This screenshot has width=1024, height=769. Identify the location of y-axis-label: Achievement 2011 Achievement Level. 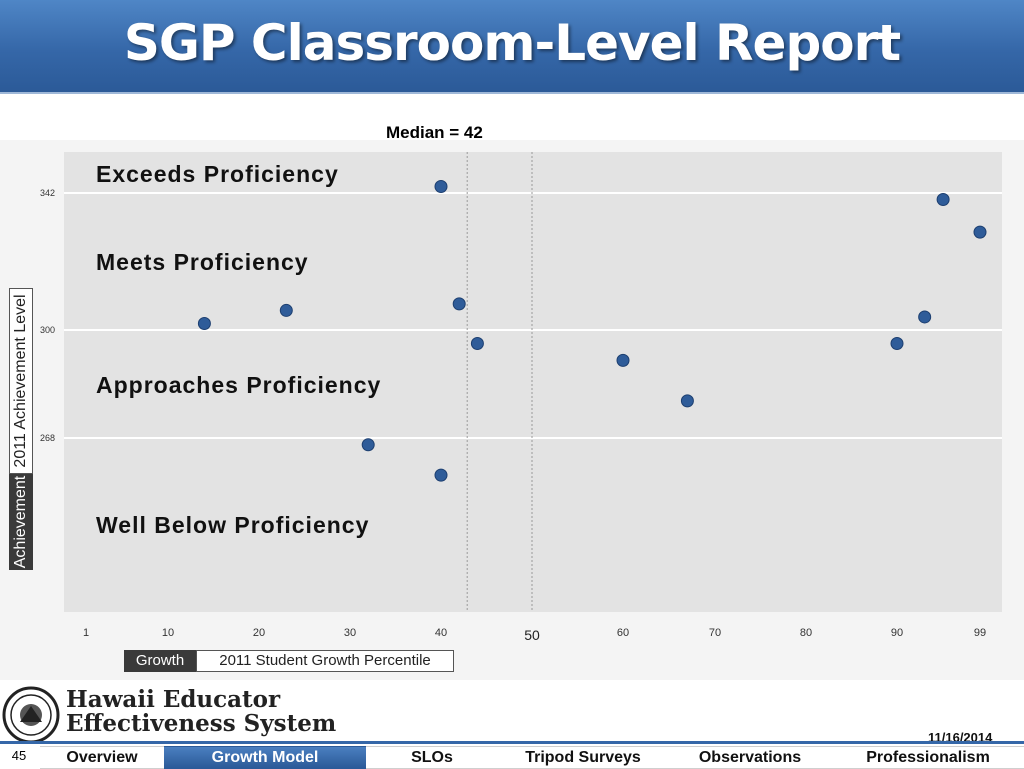
(21, 429).